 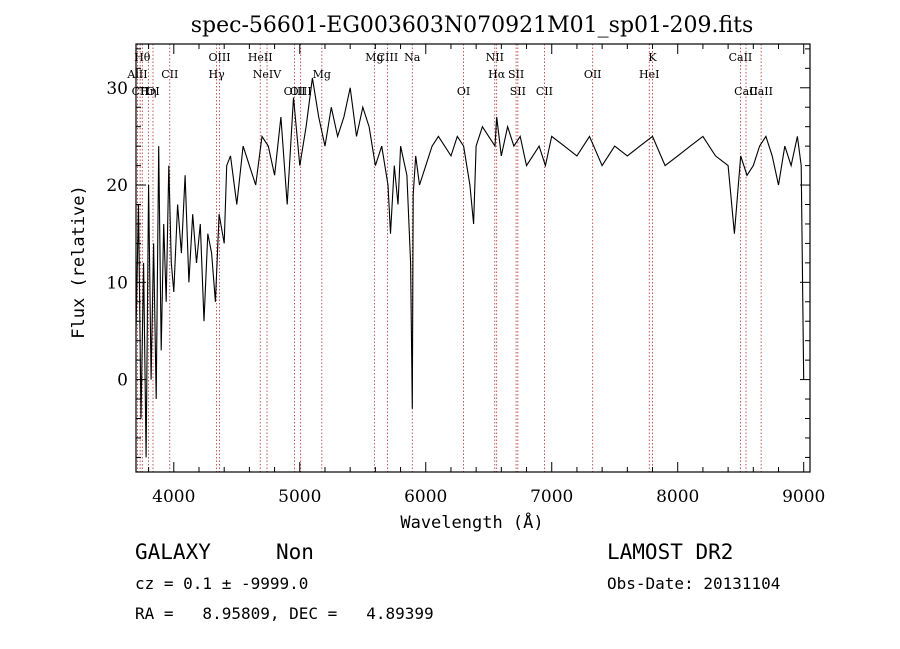 I want to click on marker-label: Na, so click(x=412, y=57).